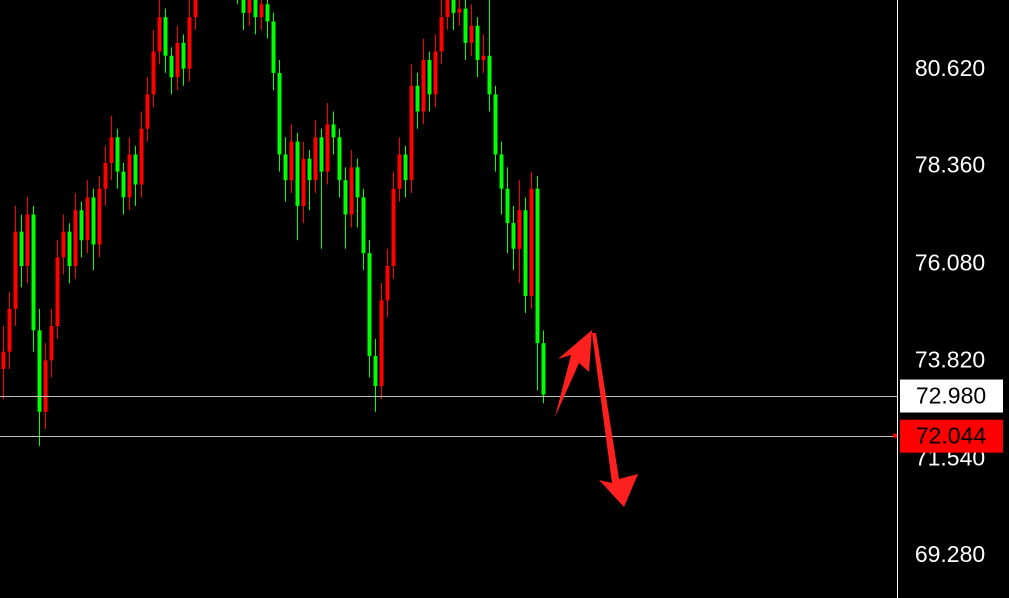 This screenshot has height=598, width=1009. Describe the element at coordinates (948, 416) in the screenshot. I see `price-tags: 72.980 72.044` at that location.